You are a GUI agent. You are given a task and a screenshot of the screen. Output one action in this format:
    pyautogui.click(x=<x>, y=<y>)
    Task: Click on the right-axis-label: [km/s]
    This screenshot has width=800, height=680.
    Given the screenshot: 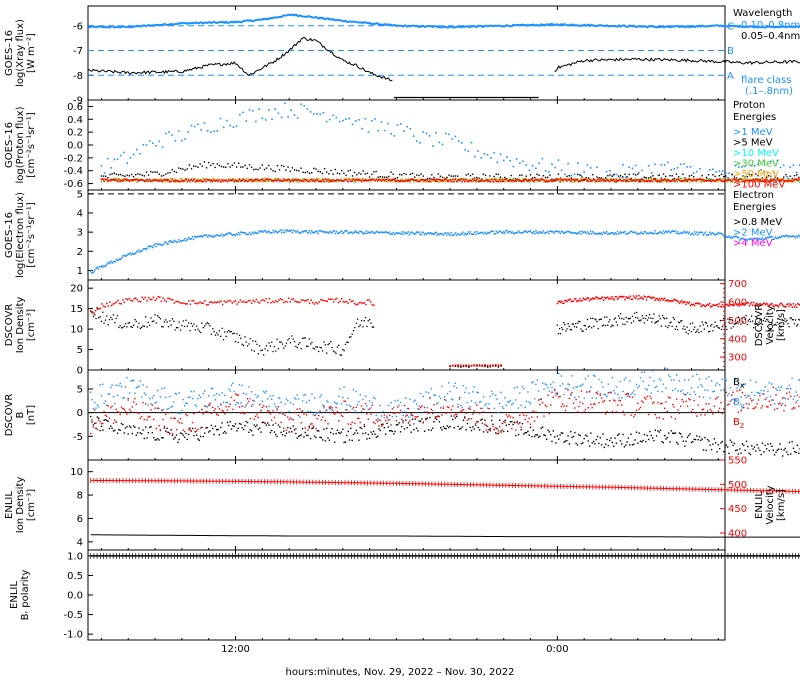 What is the action you would take?
    pyautogui.click(x=781, y=325)
    